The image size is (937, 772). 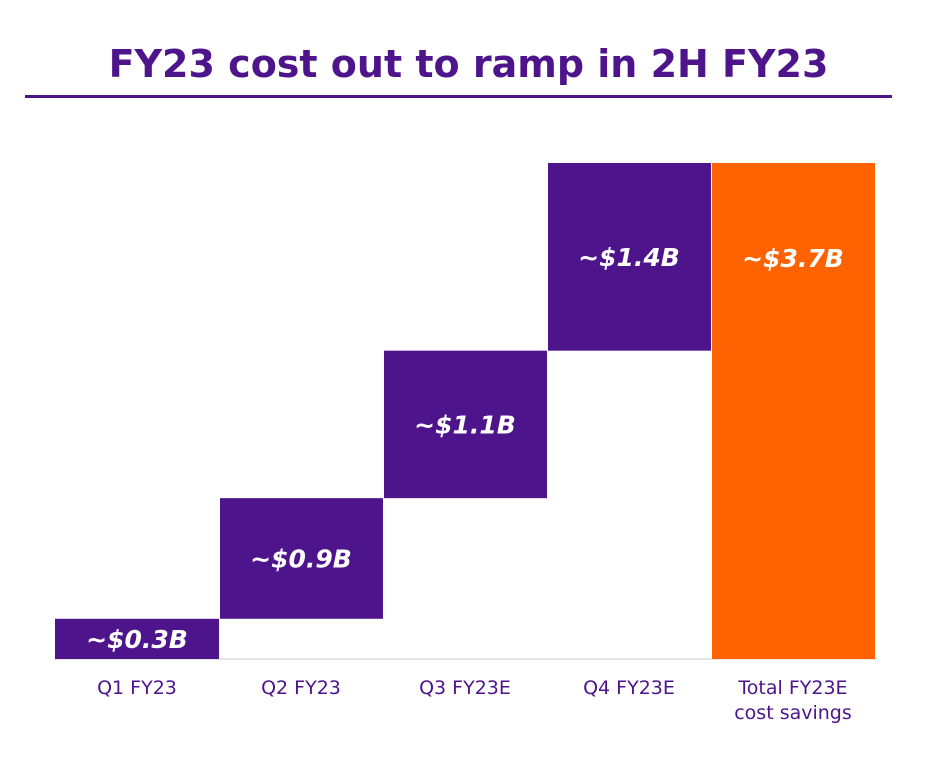 I want to click on bar-total, so click(x=793, y=411).